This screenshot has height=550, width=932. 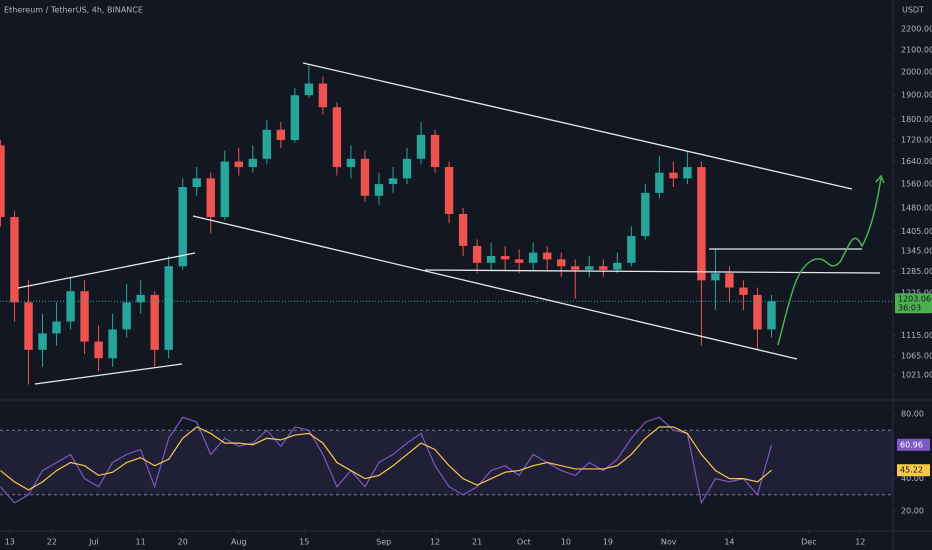 What do you see at coordinates (912, 478) in the screenshot?
I see `y-tick-label: 40.00` at bounding box center [912, 478].